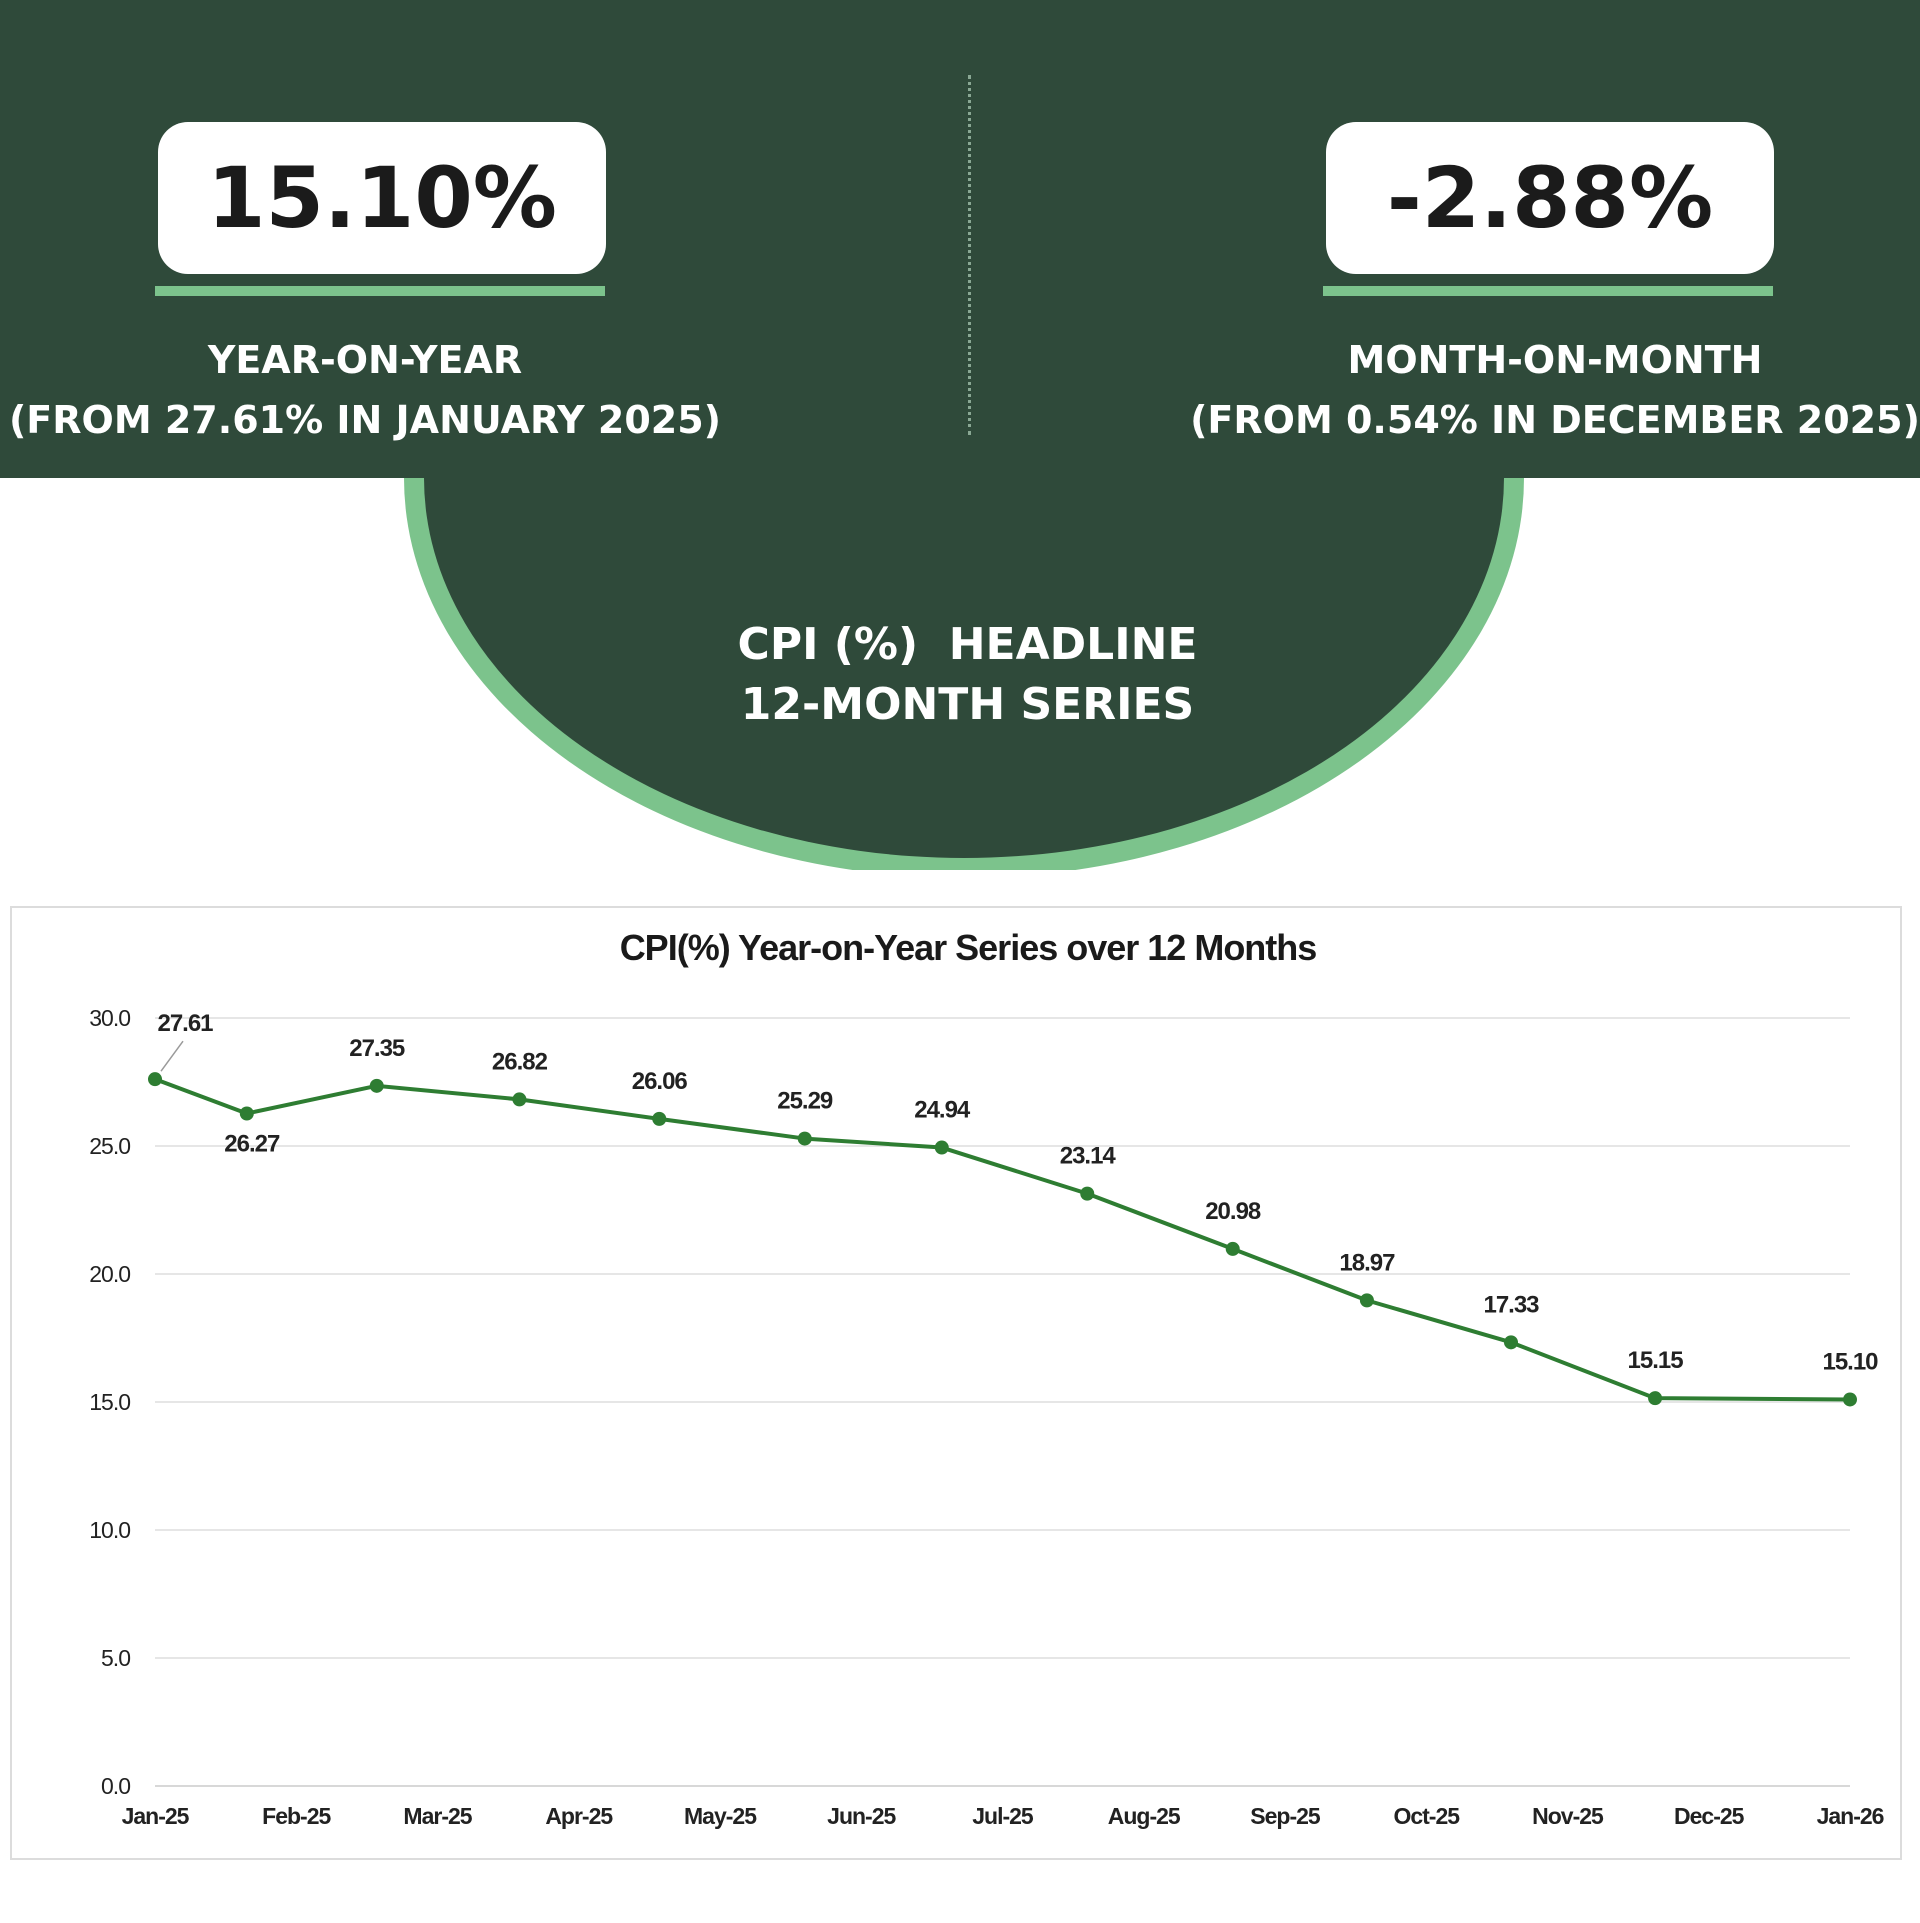  What do you see at coordinates (109, 1274) in the screenshot?
I see `y-tick-label: 20.0` at bounding box center [109, 1274].